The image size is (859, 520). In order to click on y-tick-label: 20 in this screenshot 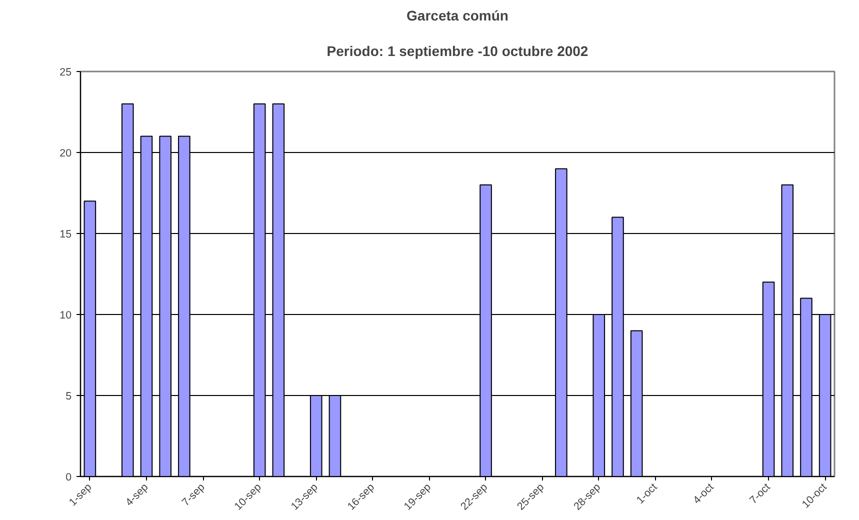, I will do `click(66, 154)`.